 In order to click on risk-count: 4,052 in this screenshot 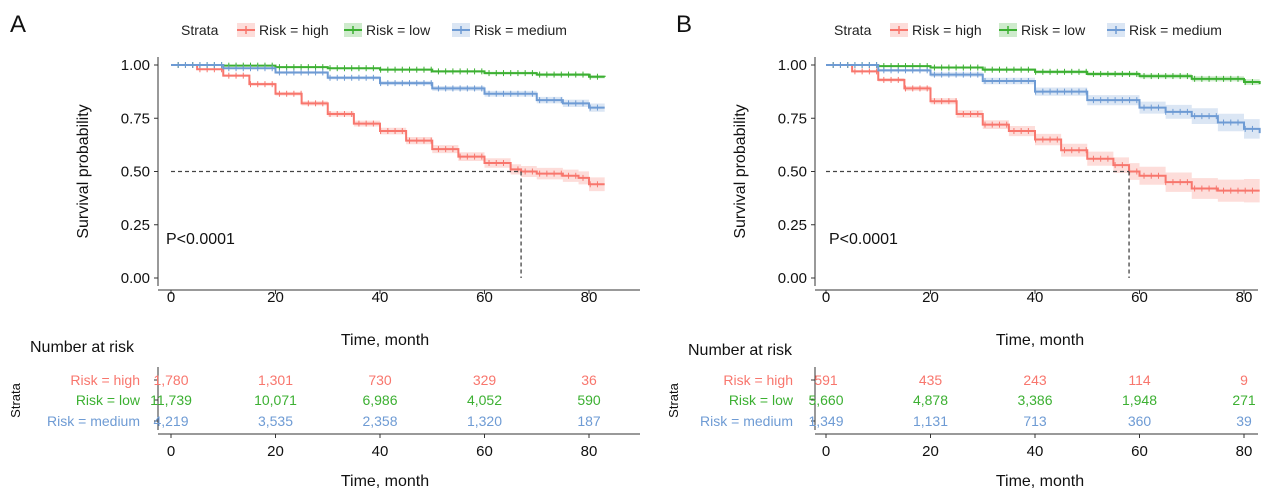, I will do `click(484, 400)`.